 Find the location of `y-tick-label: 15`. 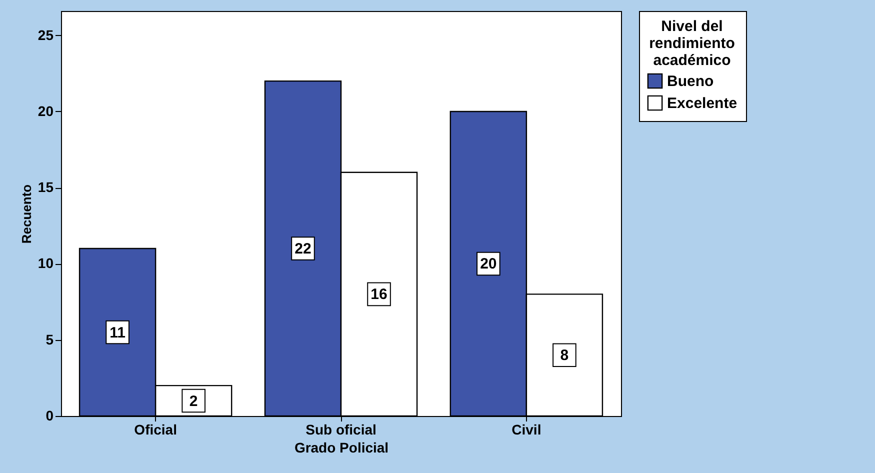

y-tick-label: 15 is located at coordinates (46, 187).